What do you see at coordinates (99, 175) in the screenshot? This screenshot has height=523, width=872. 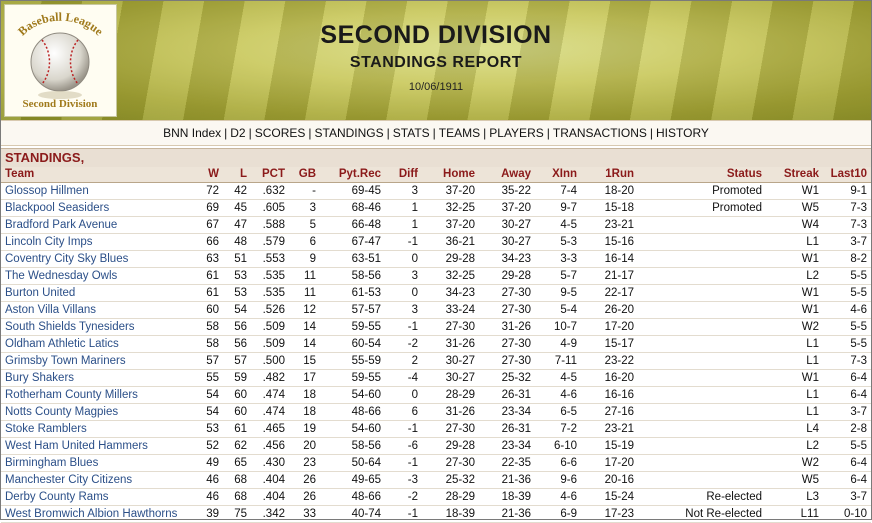 I see `col-header-team: Team` at bounding box center [99, 175].